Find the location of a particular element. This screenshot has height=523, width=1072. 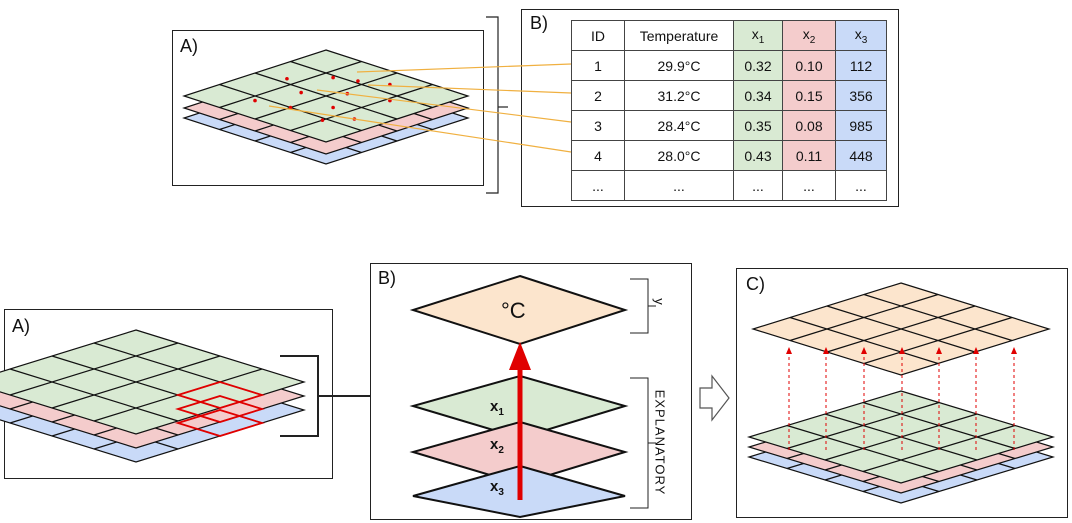

header-temperature: Temperature is located at coordinates (679, 35).